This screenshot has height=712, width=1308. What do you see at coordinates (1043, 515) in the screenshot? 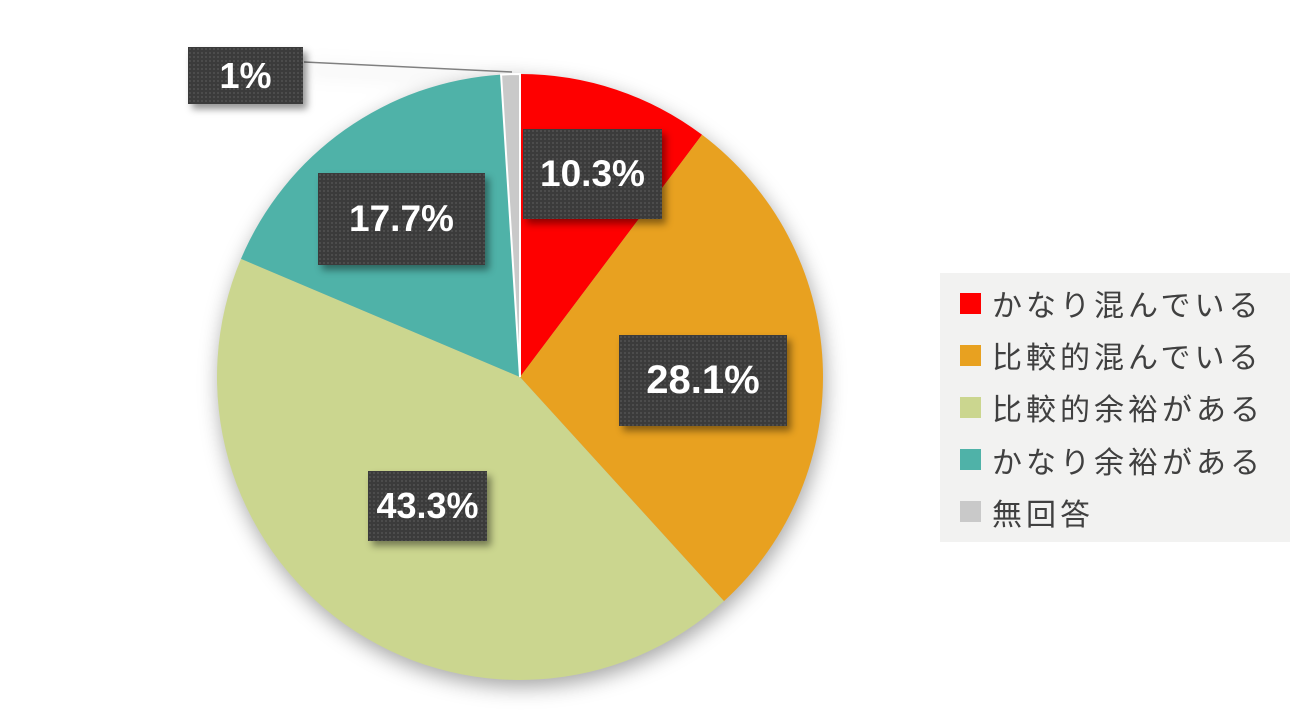
I see `legend-label: 無回答` at bounding box center [1043, 515].